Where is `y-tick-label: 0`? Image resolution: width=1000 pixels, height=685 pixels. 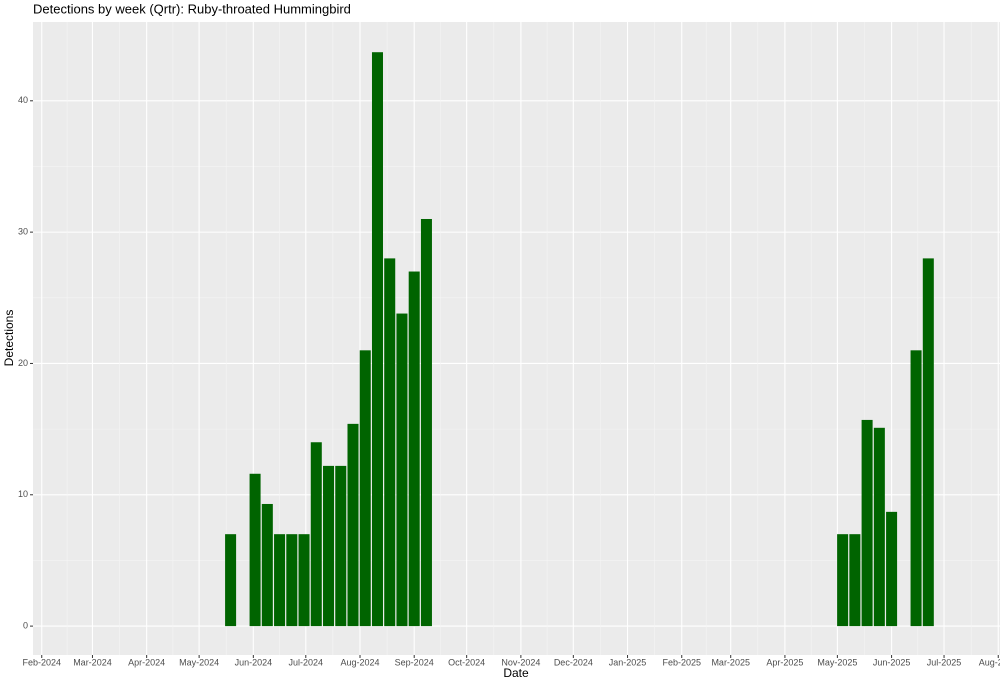 y-tick-label: 0 is located at coordinates (25, 625).